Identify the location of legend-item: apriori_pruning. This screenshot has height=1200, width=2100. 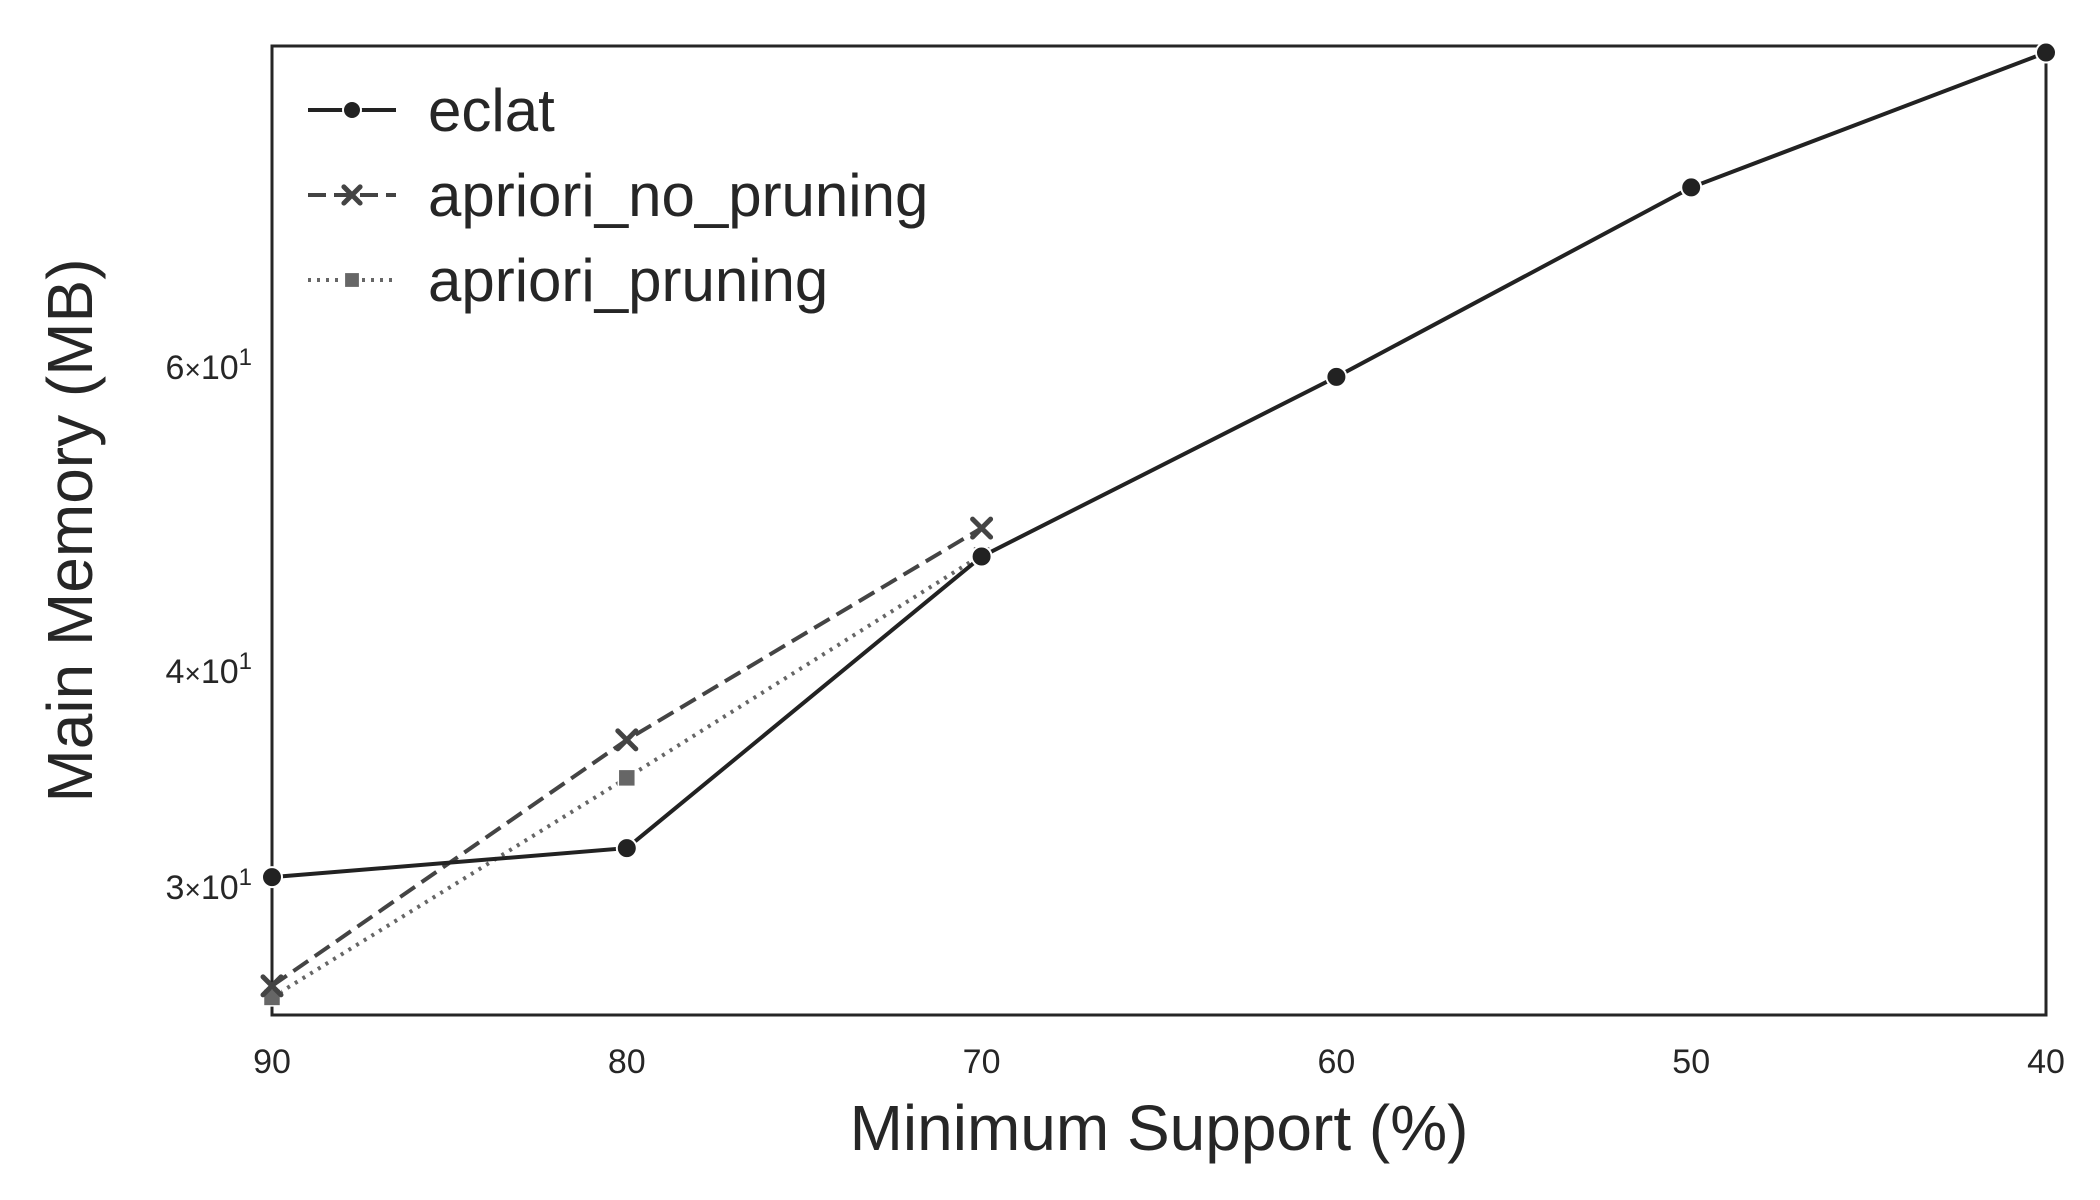
(568, 280).